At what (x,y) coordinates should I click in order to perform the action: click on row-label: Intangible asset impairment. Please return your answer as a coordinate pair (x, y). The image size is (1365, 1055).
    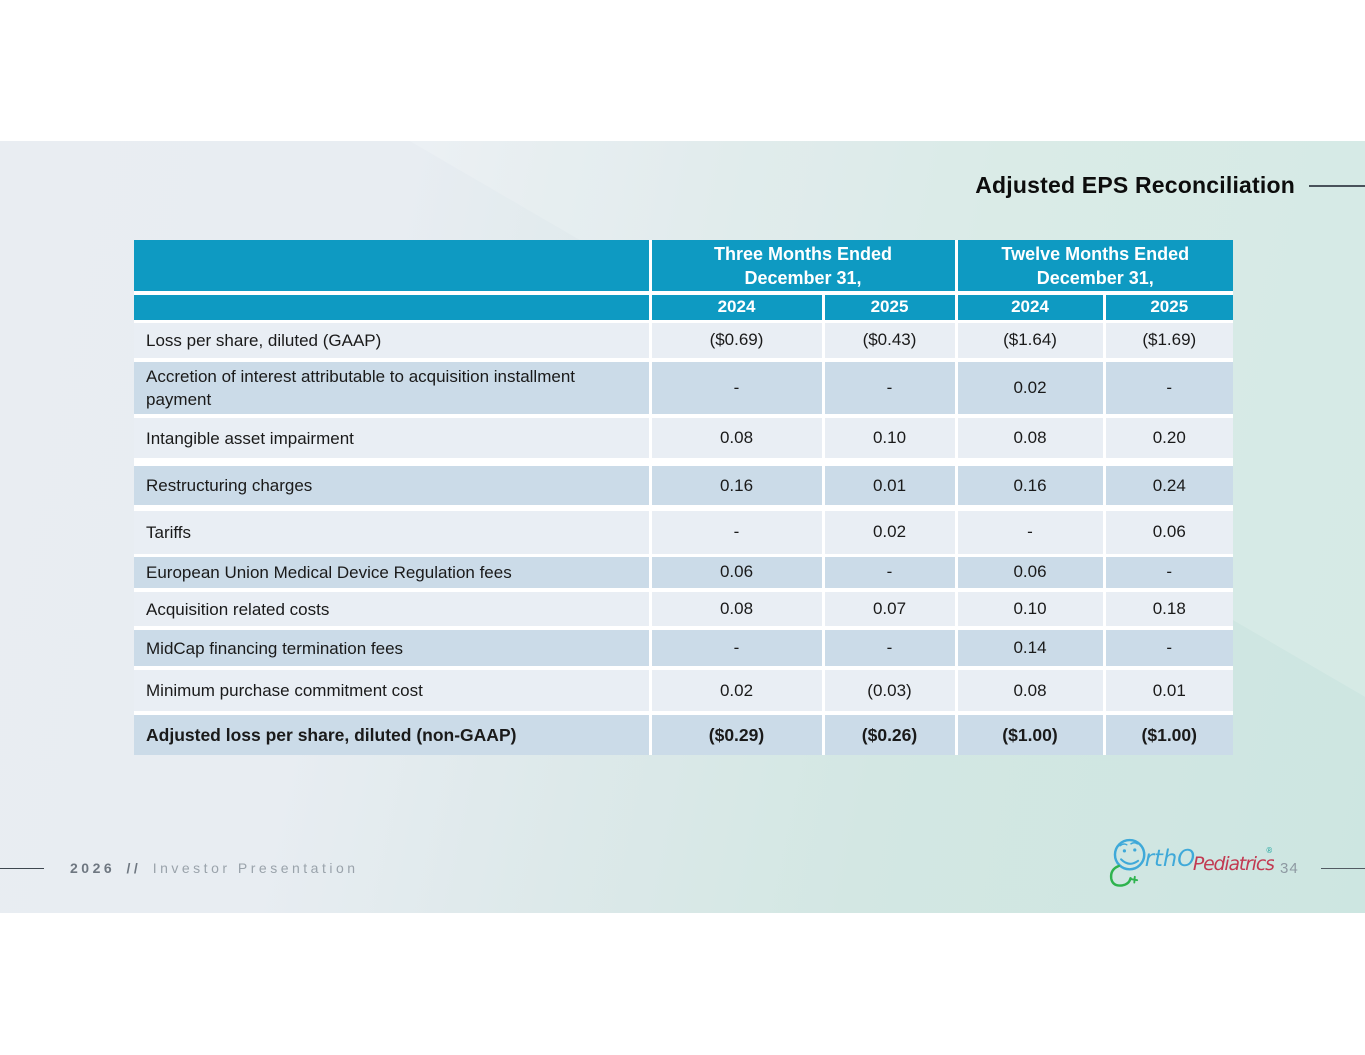
    Looking at the image, I should click on (392, 441).